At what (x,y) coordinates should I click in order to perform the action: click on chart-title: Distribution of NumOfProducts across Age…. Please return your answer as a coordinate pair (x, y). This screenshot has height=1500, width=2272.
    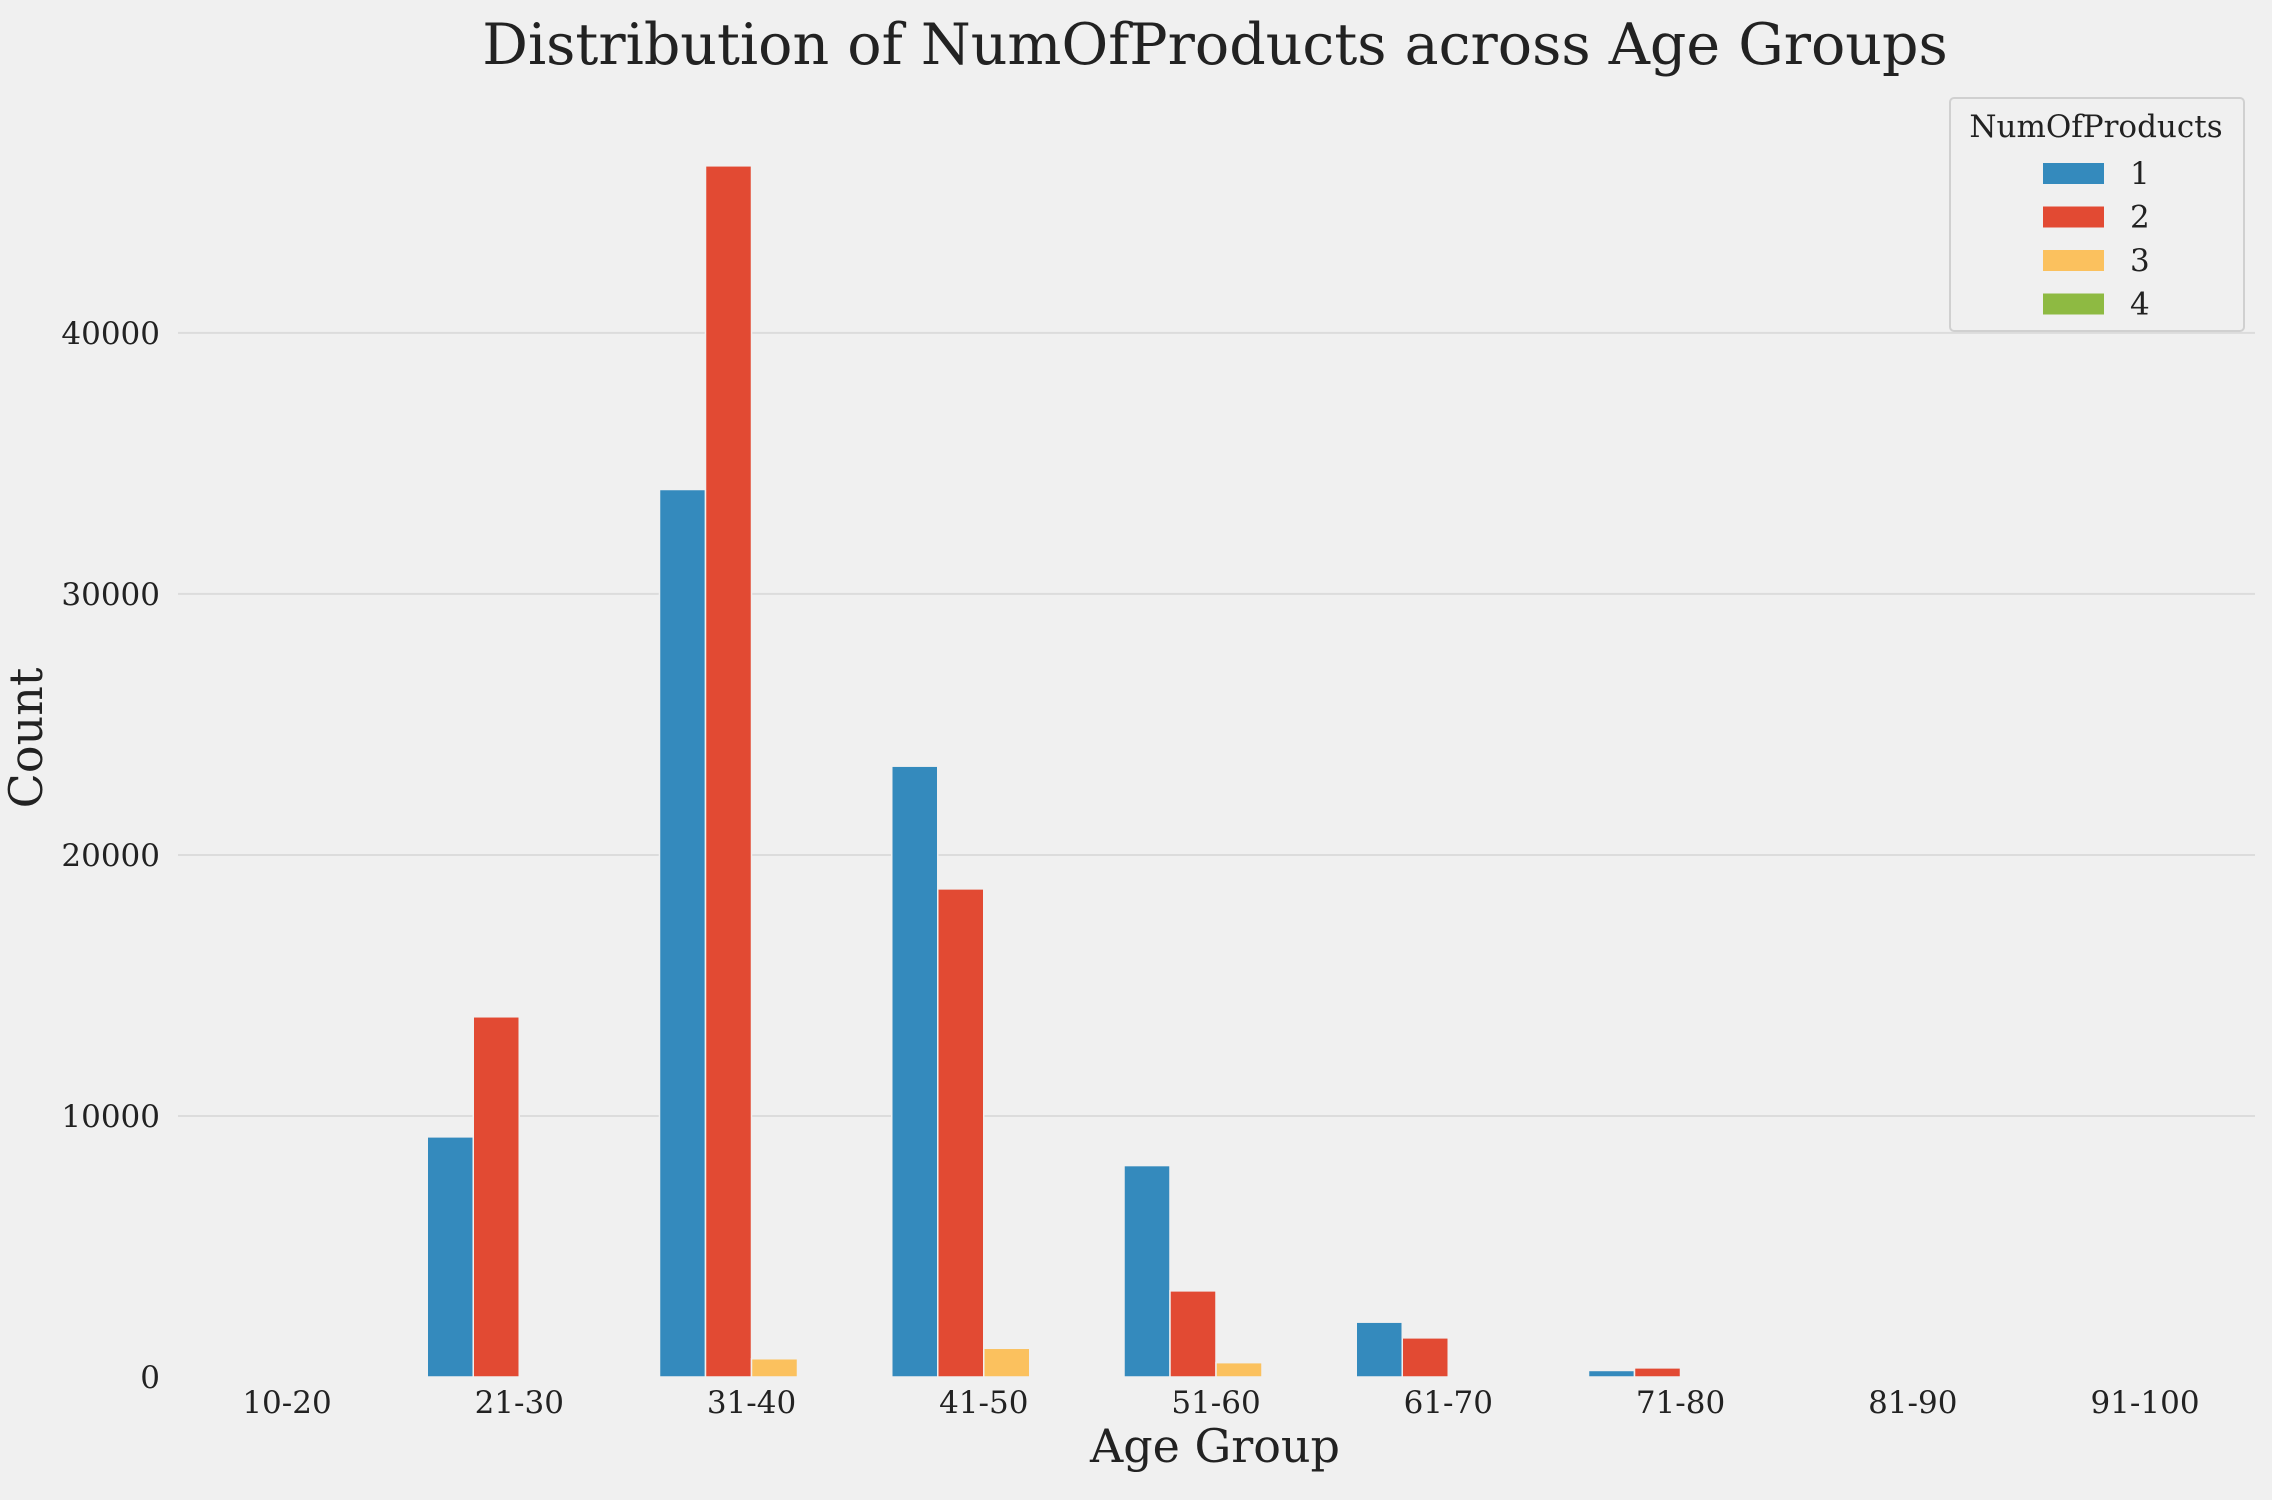
    Looking at the image, I should click on (1215, 45).